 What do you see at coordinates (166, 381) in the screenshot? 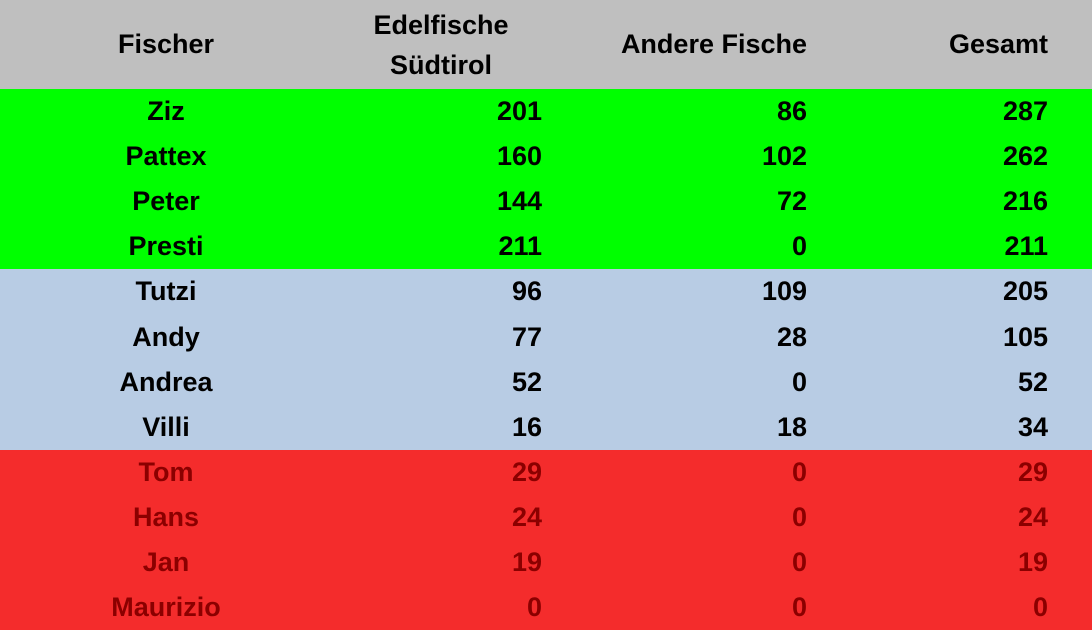
I see `cell-fischer: Andrea` at bounding box center [166, 381].